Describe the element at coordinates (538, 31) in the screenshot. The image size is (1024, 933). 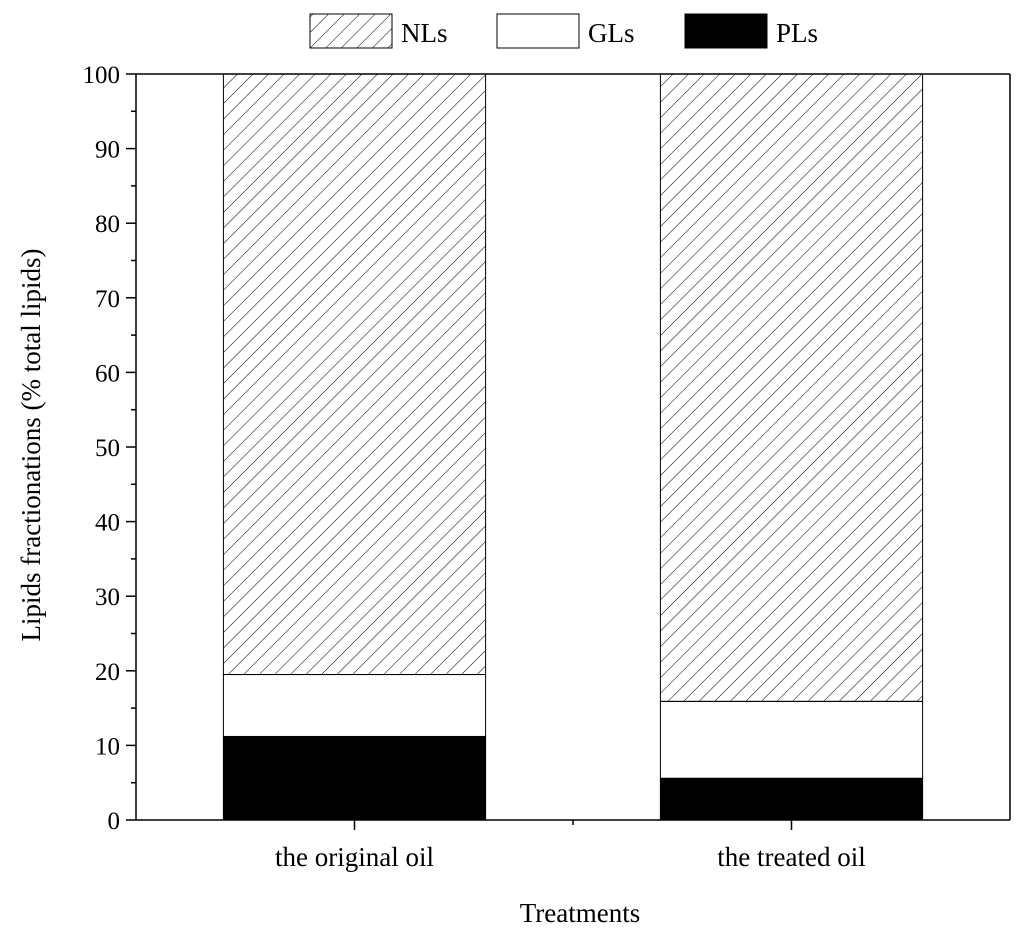
I see `legend-swatch-gls` at that location.